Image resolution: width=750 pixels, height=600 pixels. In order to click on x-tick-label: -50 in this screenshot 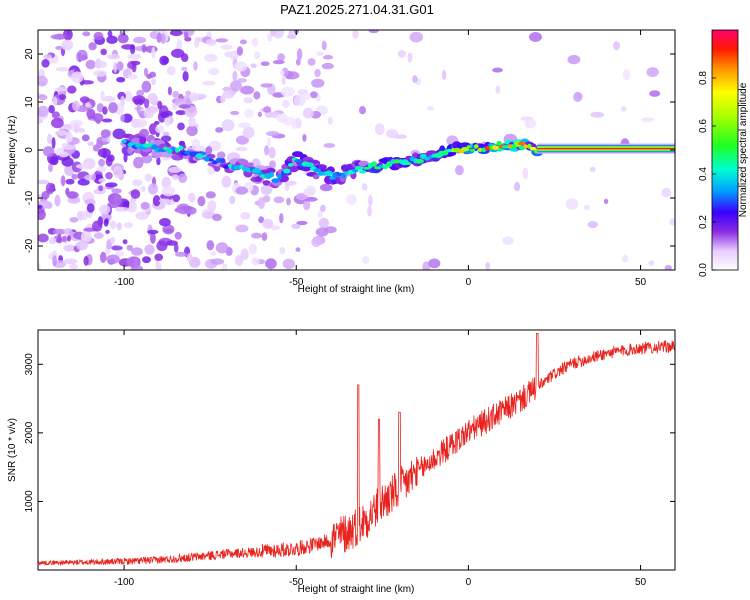, I will do `click(296, 582)`.